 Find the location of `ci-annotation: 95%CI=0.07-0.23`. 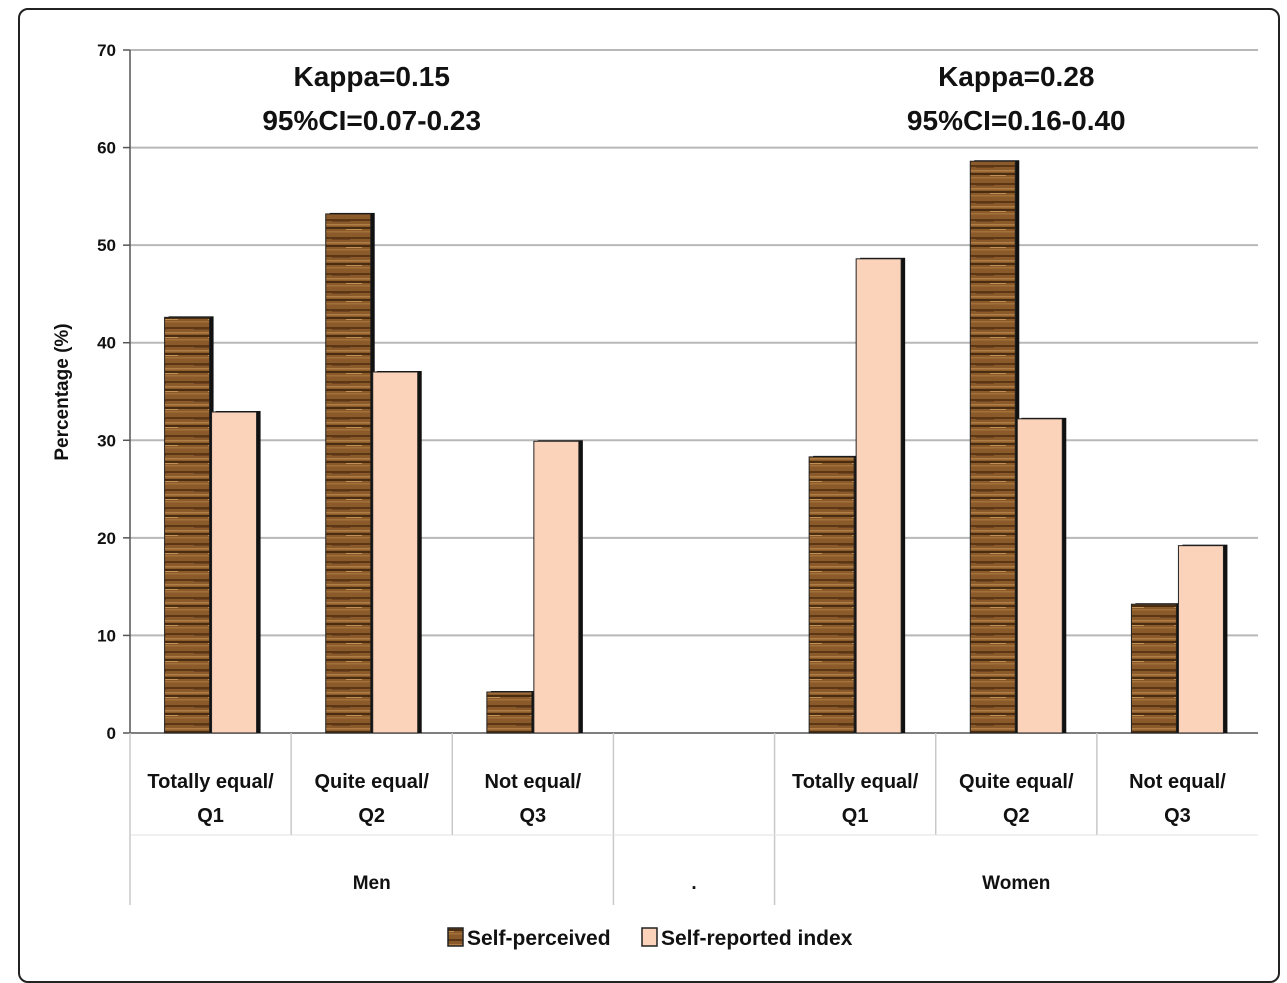

ci-annotation: 95%CI=0.07-0.23 is located at coordinates (371, 120).